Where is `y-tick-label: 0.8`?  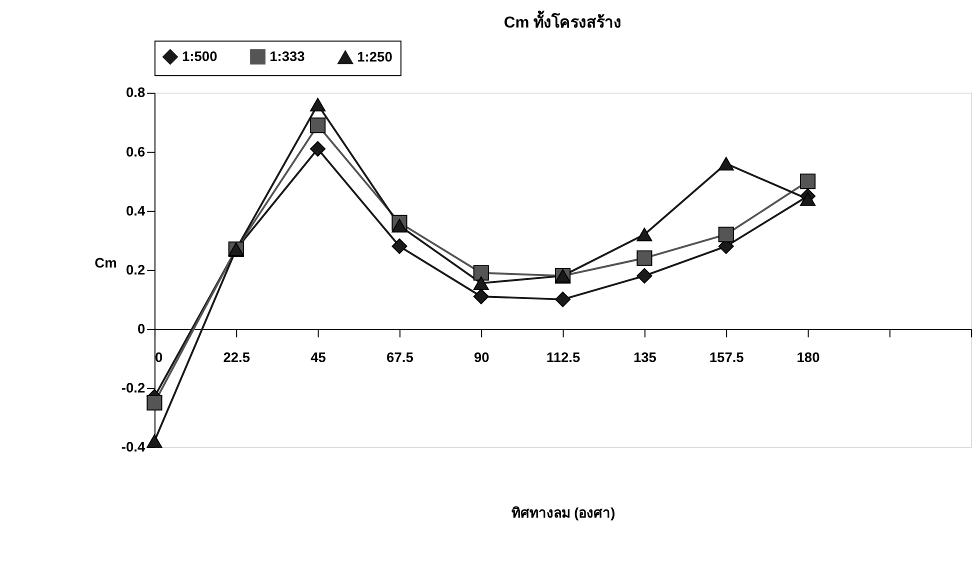
y-tick-label: 0.8 is located at coordinates (136, 92).